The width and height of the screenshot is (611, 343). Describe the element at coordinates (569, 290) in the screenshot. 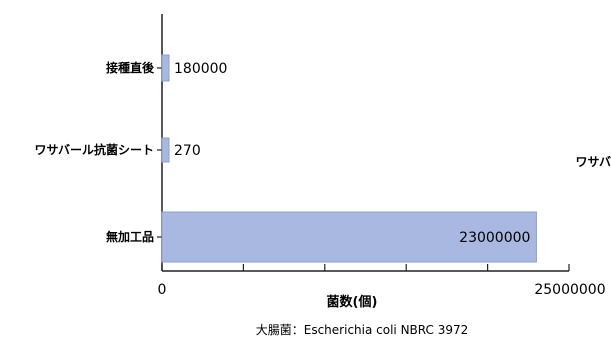

I see `x-tick-label: 25000000` at that location.